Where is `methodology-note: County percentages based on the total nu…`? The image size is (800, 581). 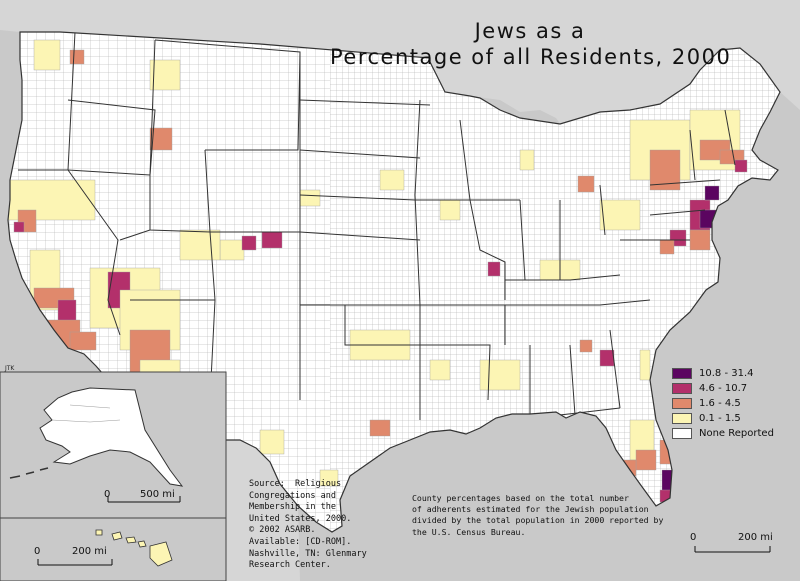
methodology-note: County percentages based on the total nu… is located at coordinates (538, 515).